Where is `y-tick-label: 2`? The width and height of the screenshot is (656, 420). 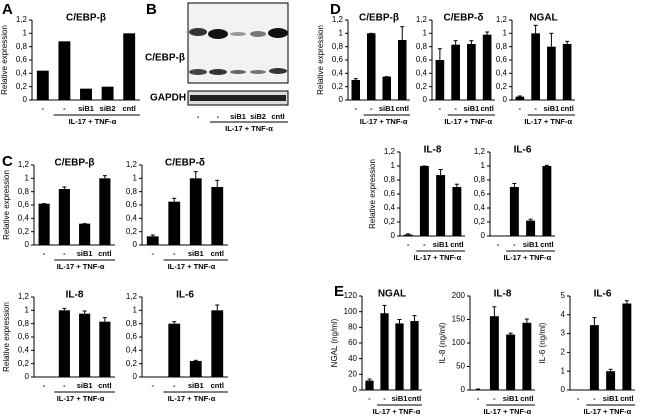
y-tick-label: 2 is located at coordinates (563, 352).